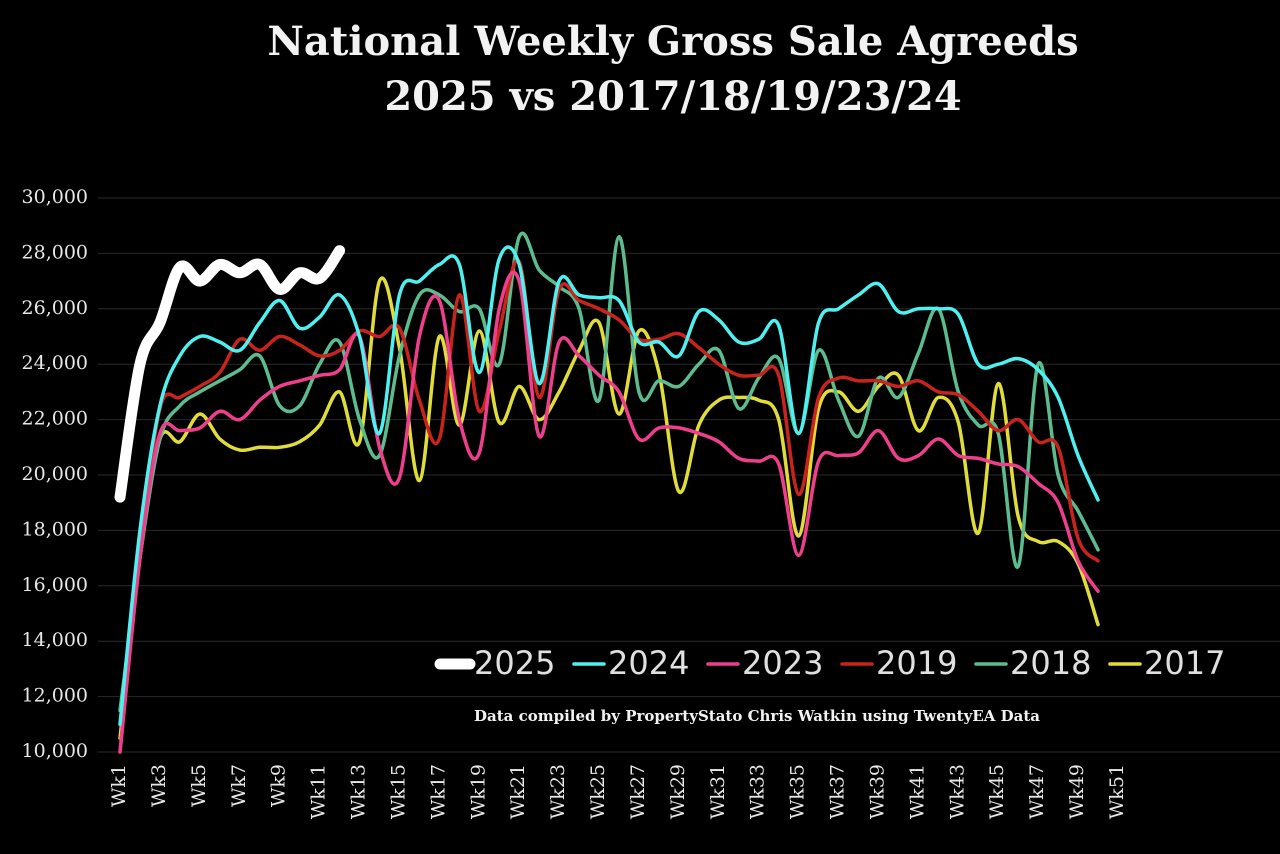 Image resolution: width=1280 pixels, height=854 pixels. Describe the element at coordinates (230, 374) in the screenshot. I see `series-line` at that location.